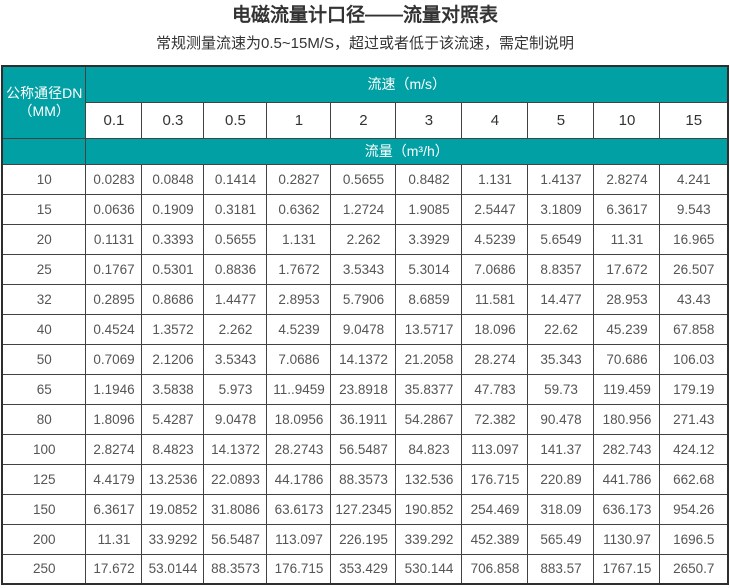  Describe the element at coordinates (44, 151) in the screenshot. I see `flow-header-spacer` at that location.